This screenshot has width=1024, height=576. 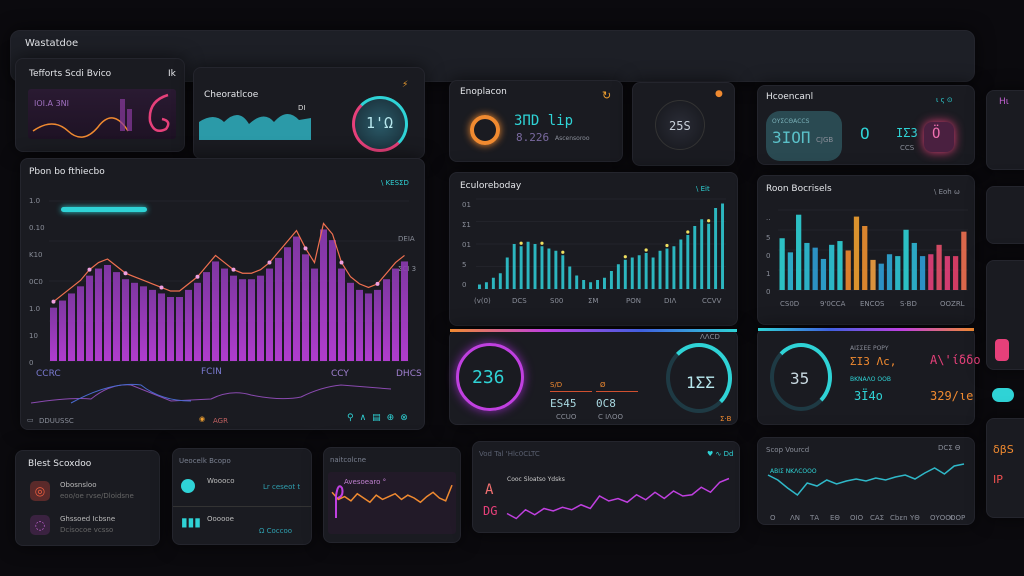 I want to click on item-sub: eoo/oe rvse/Dloidsne, so click(x=97, y=496).